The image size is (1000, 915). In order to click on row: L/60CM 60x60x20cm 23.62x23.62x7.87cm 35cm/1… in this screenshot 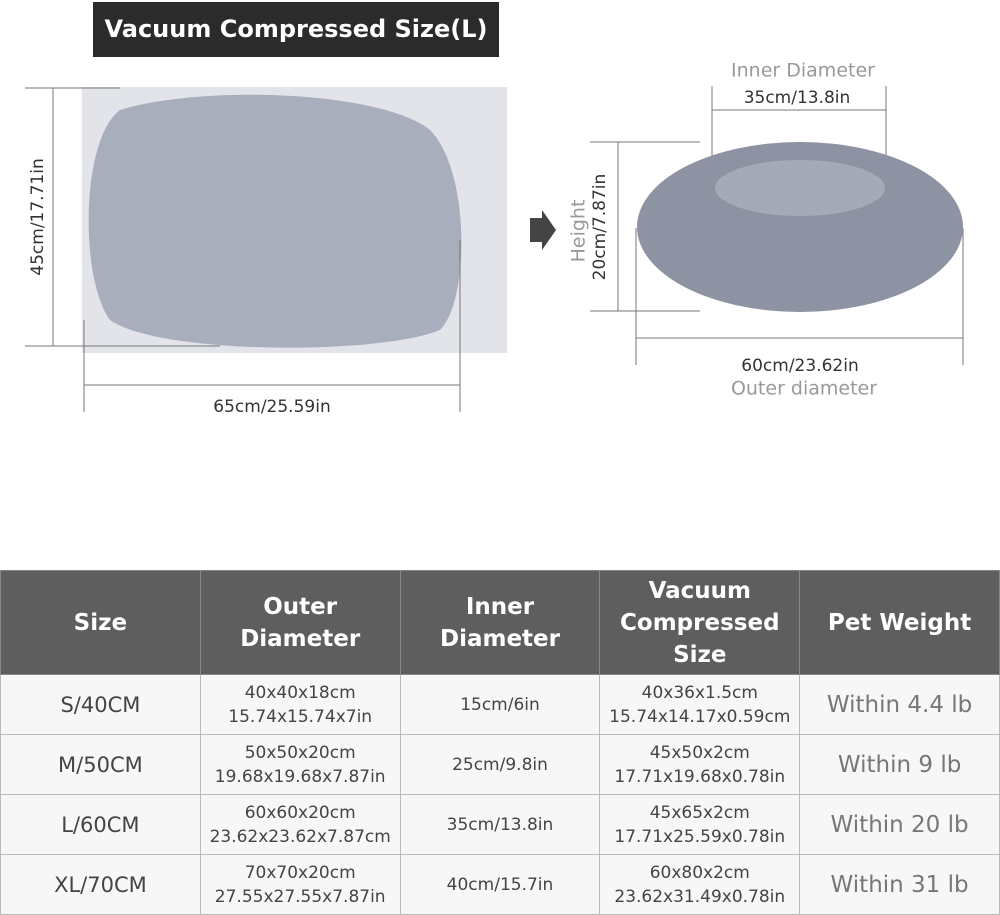, I will do `click(500, 824)`.